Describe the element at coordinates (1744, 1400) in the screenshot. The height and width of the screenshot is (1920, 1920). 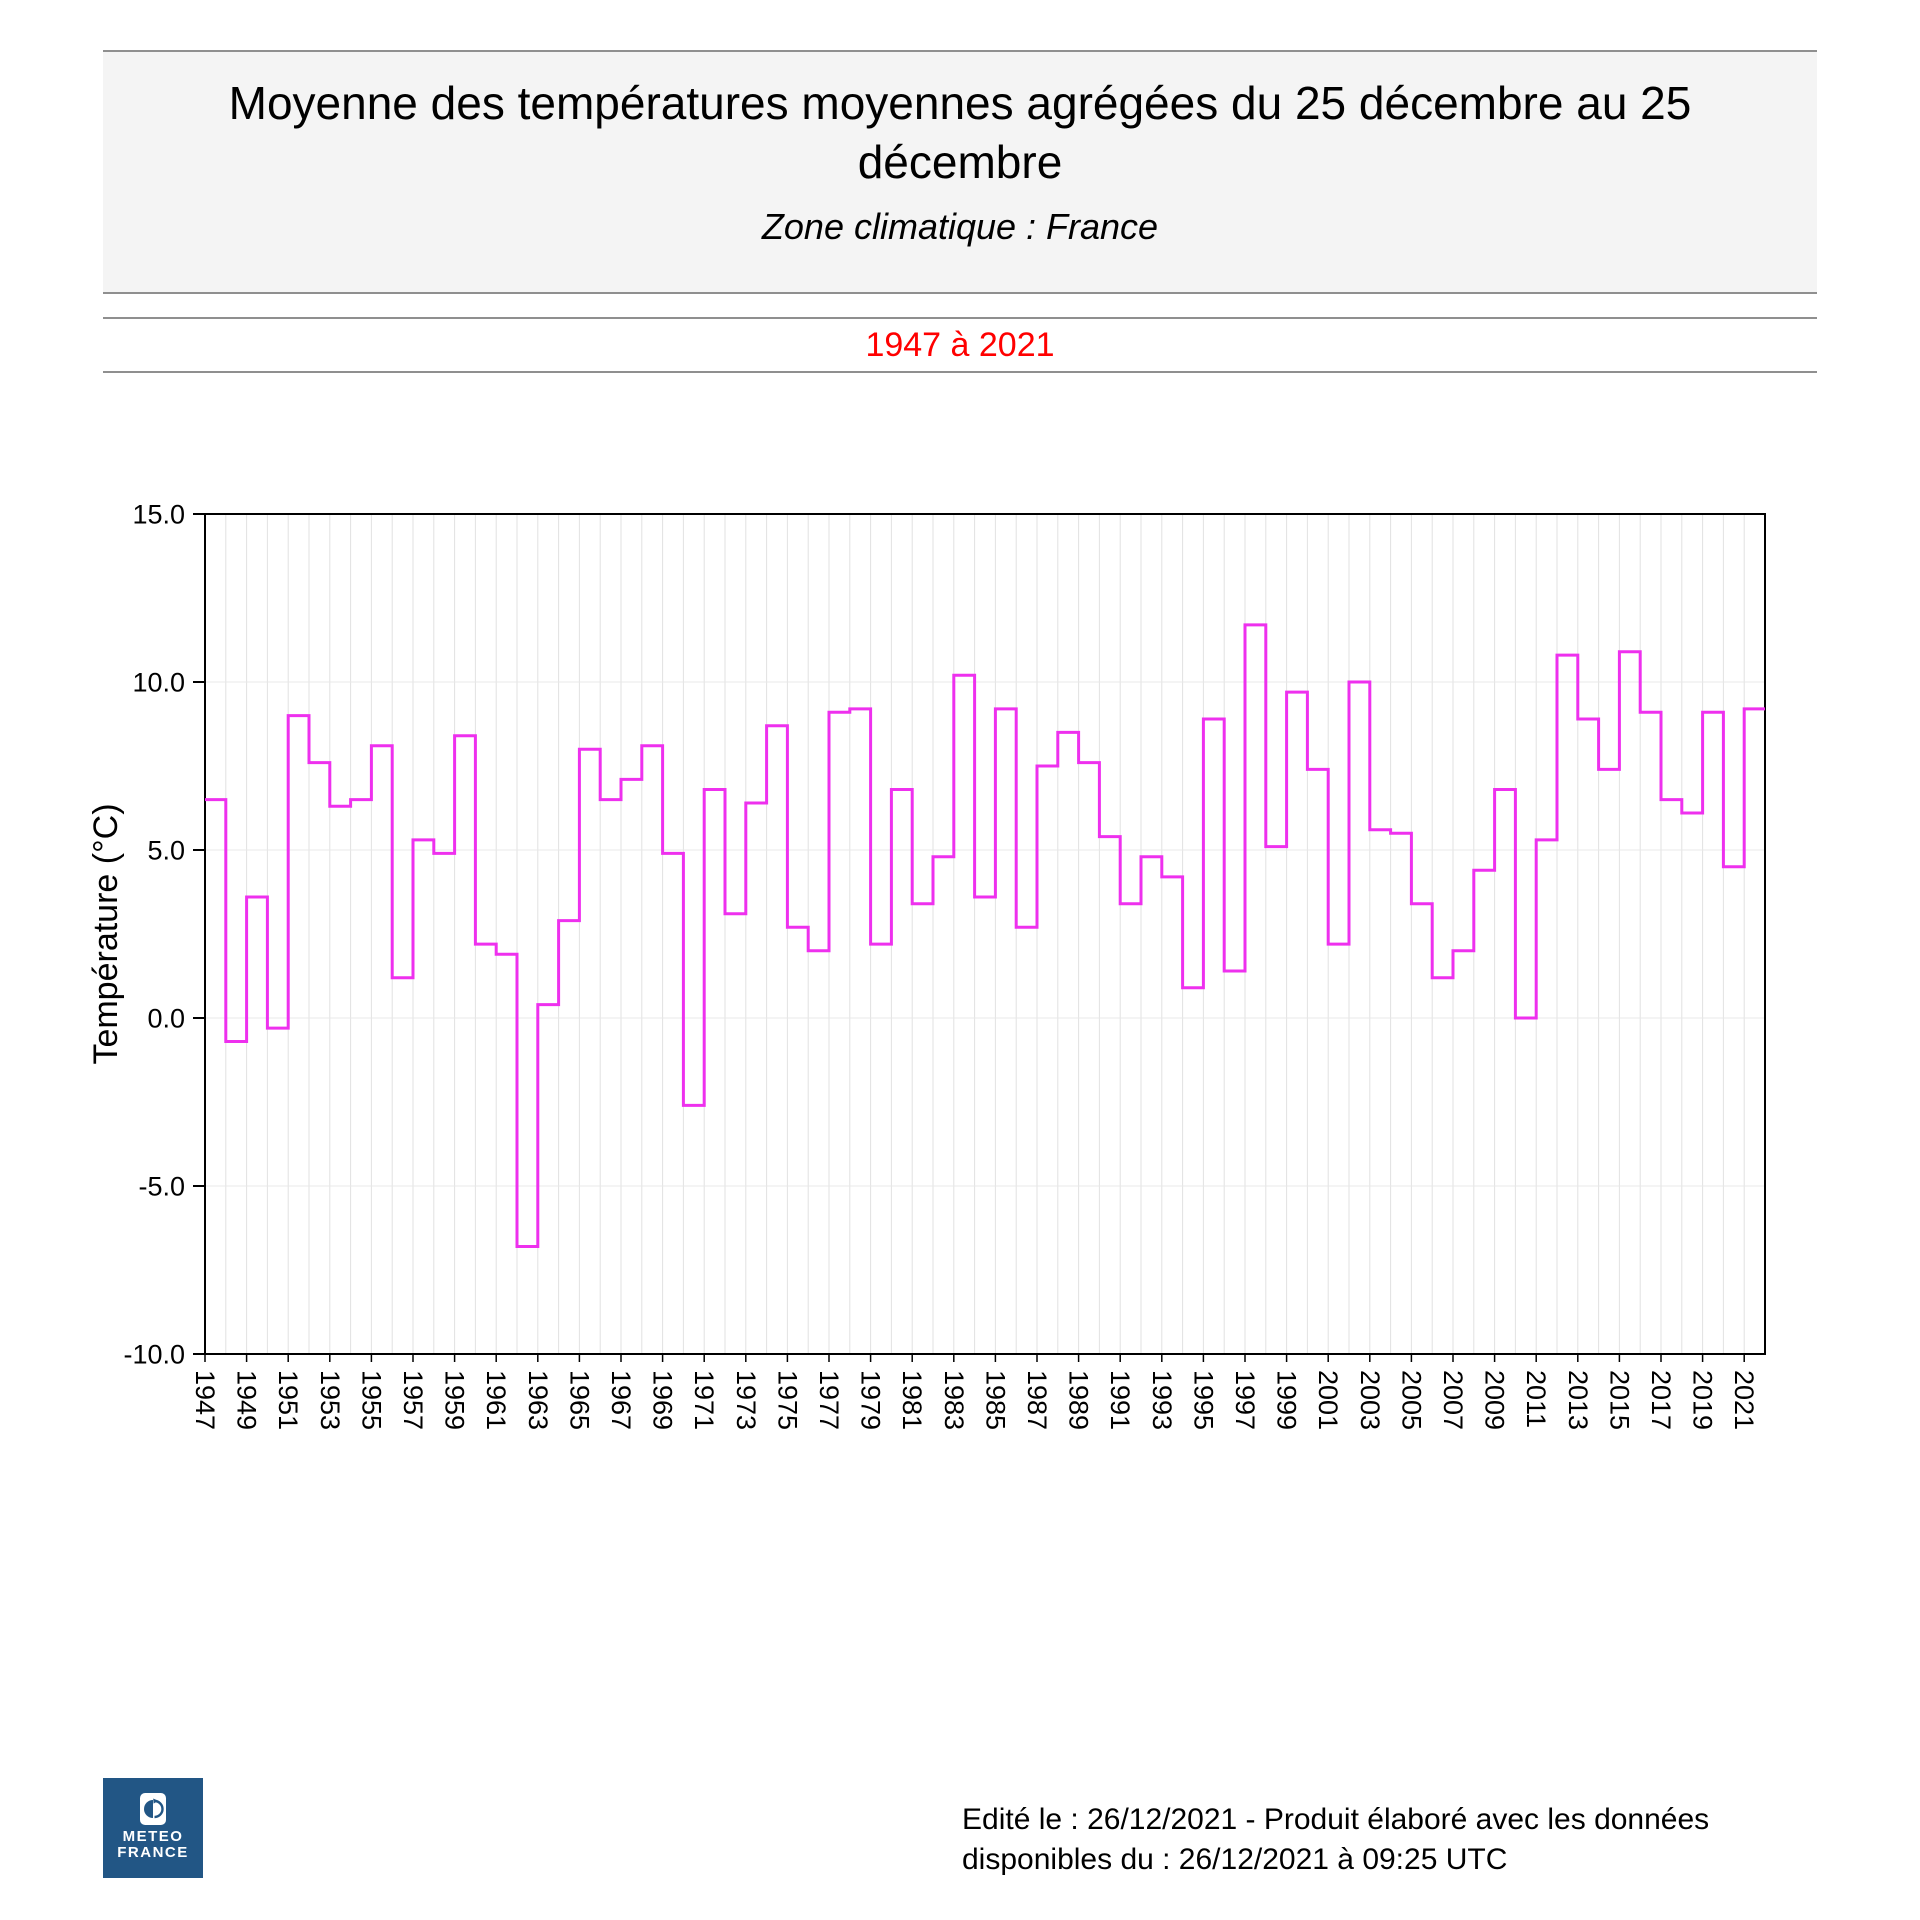
I see `x-tick-label: 2021` at that location.